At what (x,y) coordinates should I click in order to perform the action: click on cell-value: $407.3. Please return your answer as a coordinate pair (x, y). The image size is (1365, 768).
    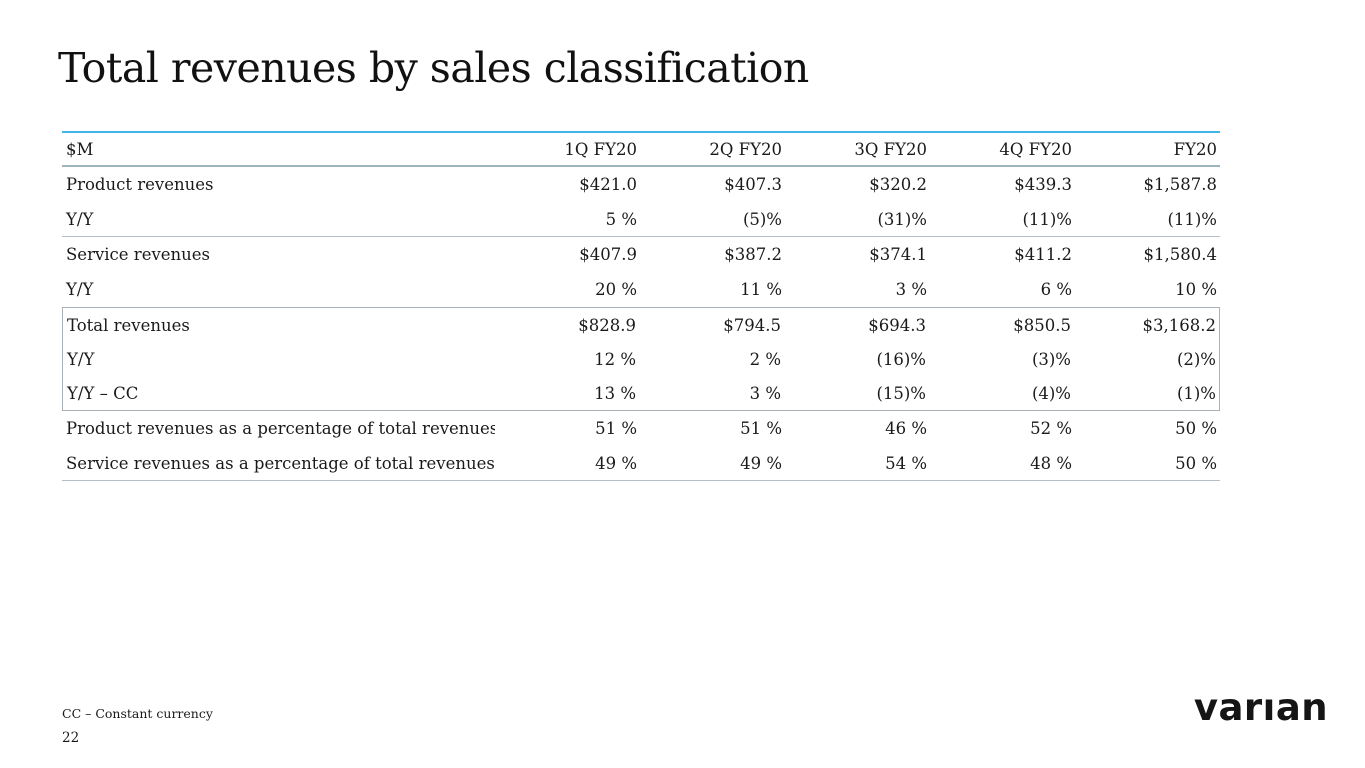
    Looking at the image, I should click on (753, 184).